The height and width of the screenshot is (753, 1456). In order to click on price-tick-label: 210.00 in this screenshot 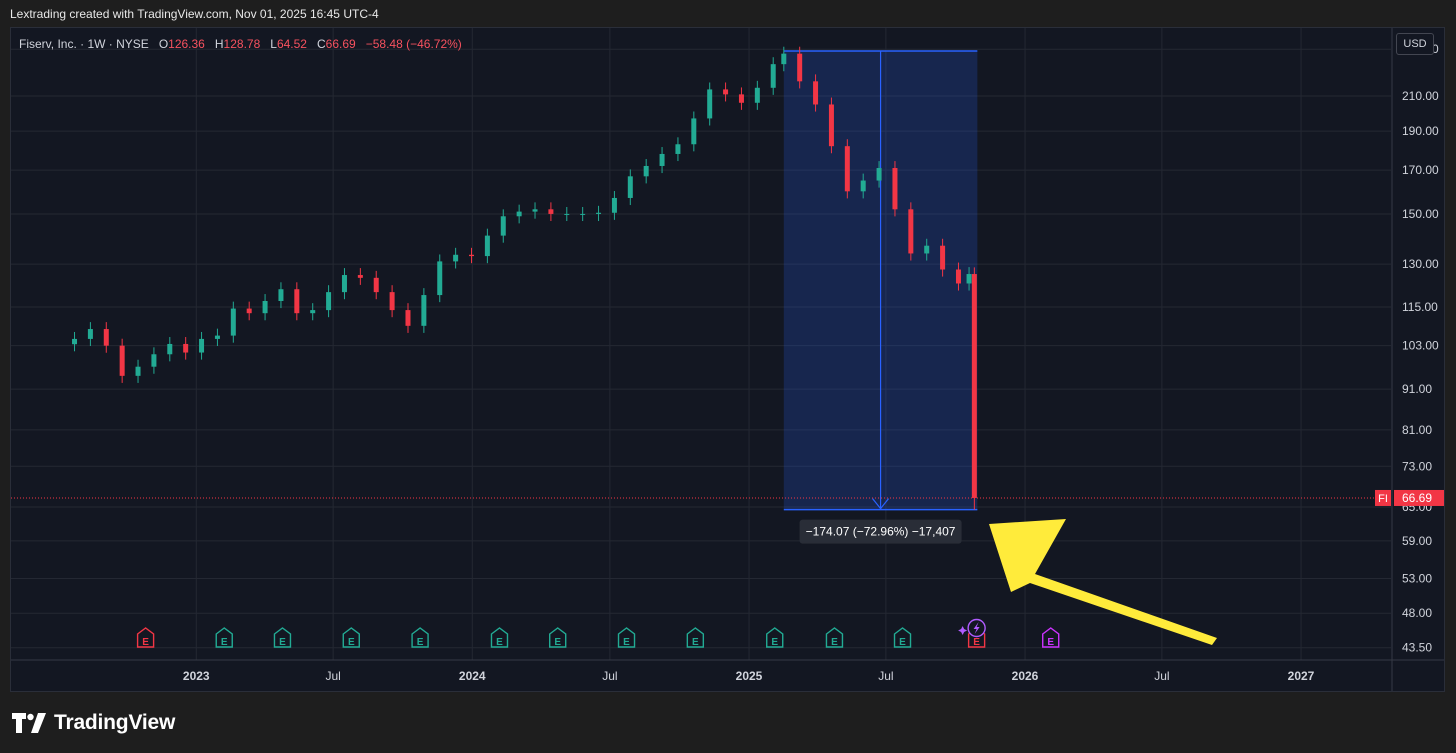, I will do `click(1420, 96)`.